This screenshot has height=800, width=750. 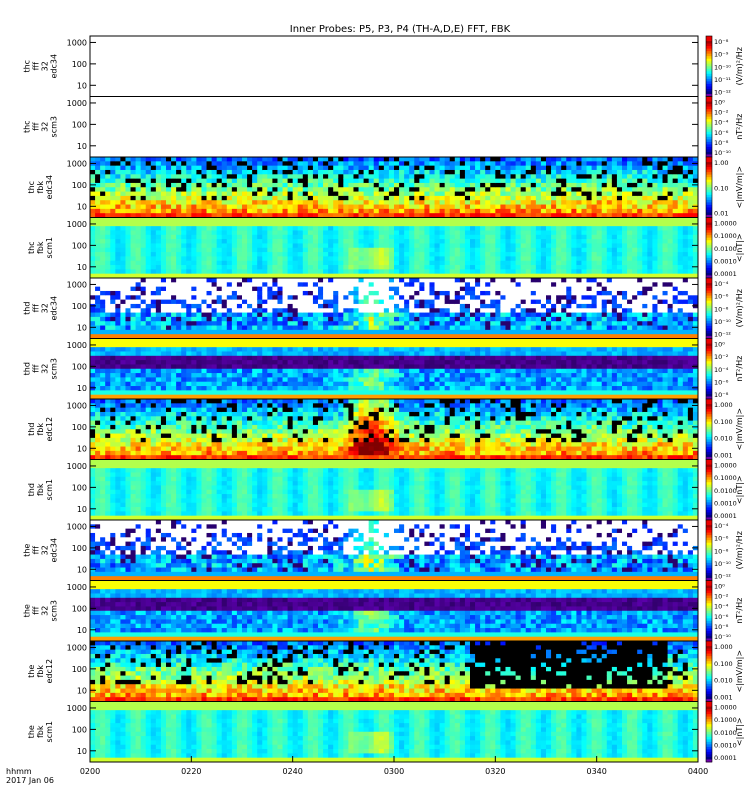 What do you see at coordinates (49, 187) in the screenshot?
I see `panel-label-line: edc34` at bounding box center [49, 187].